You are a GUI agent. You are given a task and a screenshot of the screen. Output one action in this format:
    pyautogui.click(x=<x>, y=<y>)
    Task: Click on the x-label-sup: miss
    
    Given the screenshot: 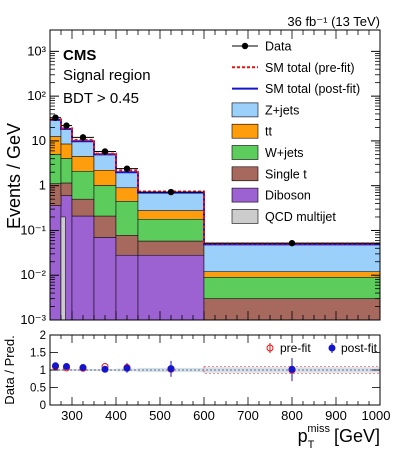 What is the action you would take?
    pyautogui.click(x=318, y=429)
    